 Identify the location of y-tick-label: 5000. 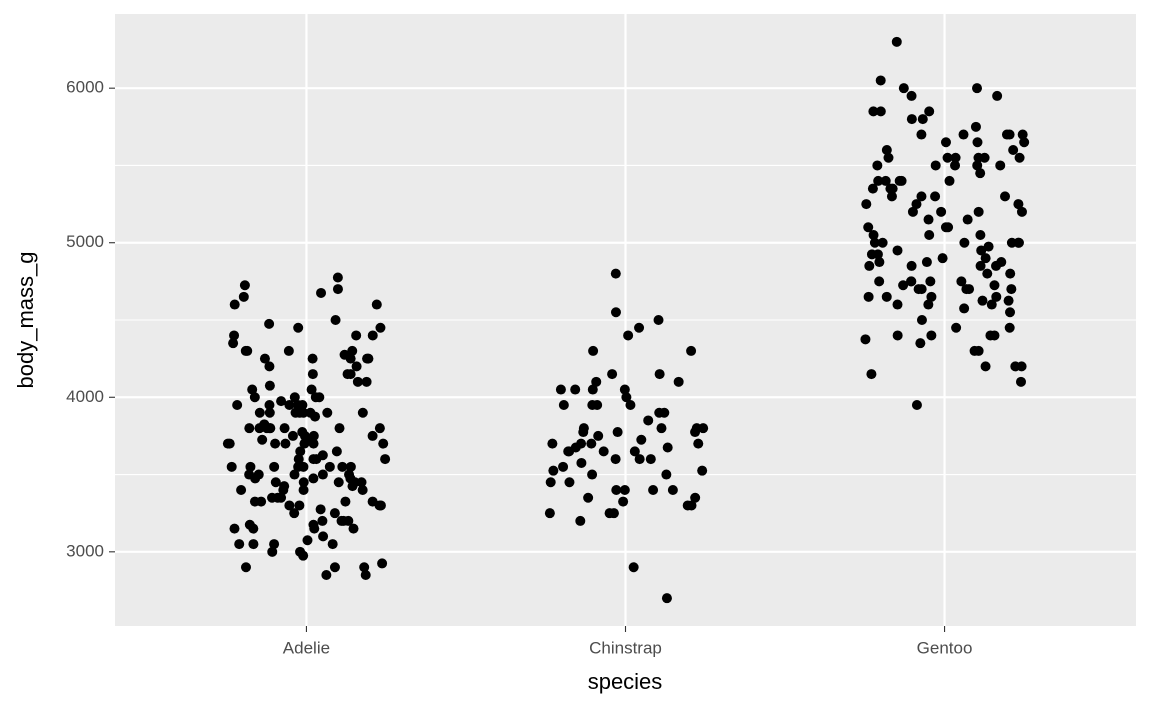
(85, 241).